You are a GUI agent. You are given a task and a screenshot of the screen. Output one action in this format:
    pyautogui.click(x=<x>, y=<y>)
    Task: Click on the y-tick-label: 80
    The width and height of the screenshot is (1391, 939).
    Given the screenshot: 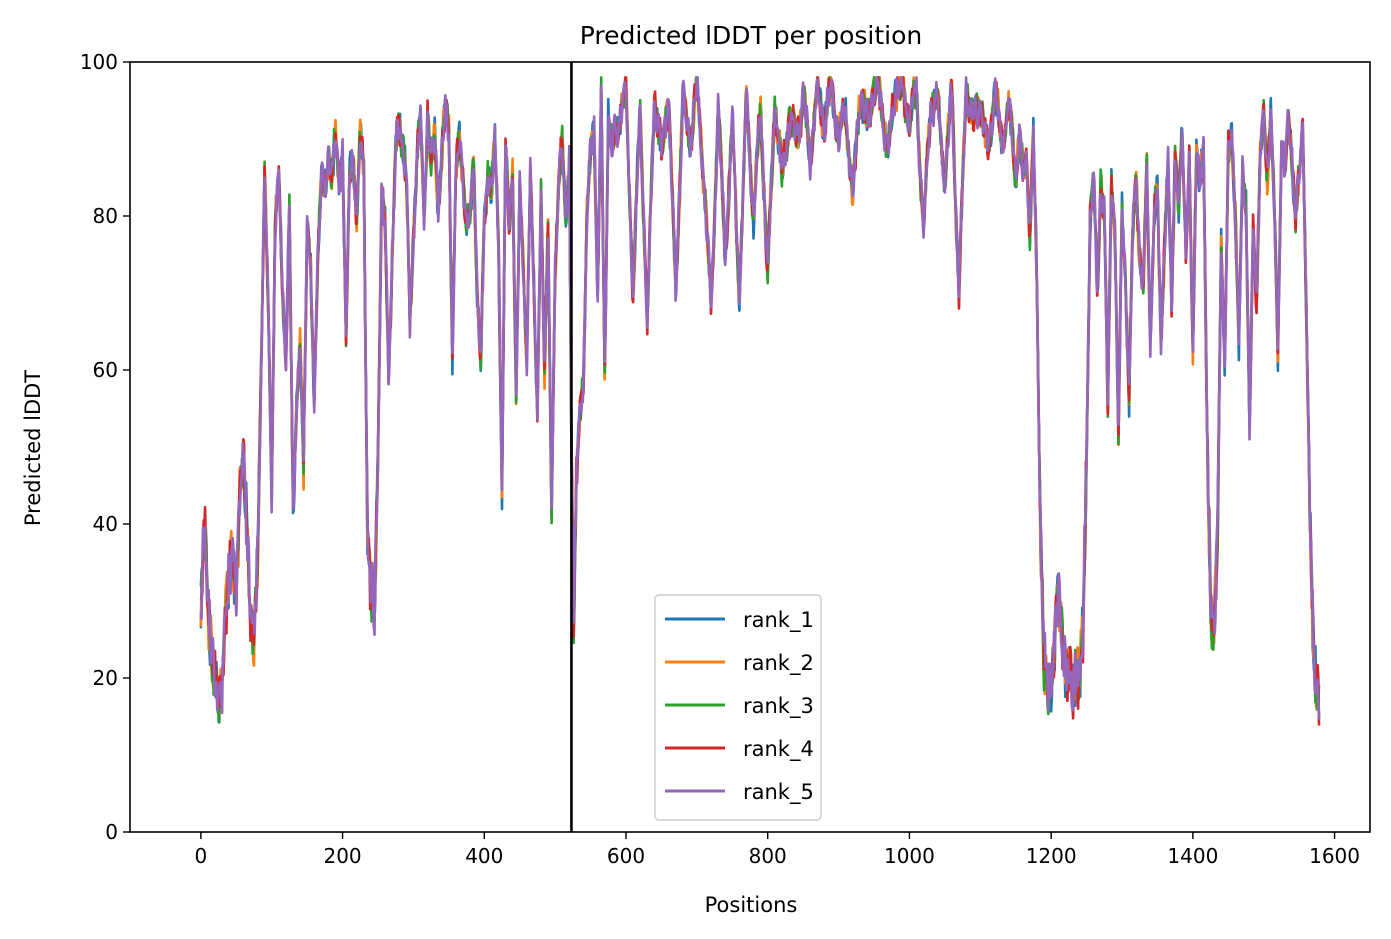 What is the action you would take?
    pyautogui.click(x=105, y=216)
    